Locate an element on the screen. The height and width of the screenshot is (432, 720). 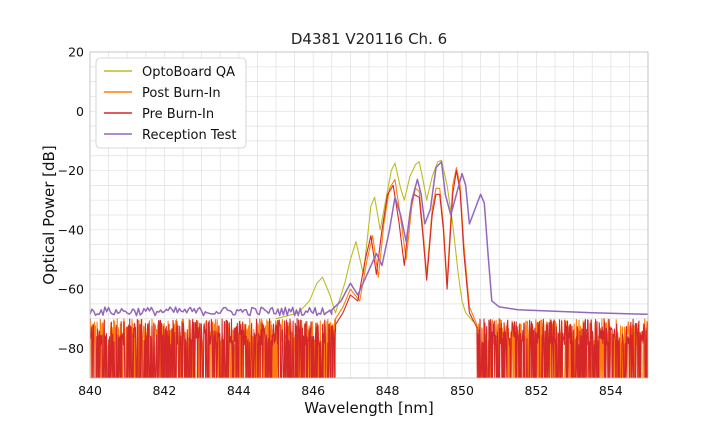
x-tick-label: 850 is located at coordinates (462, 390).